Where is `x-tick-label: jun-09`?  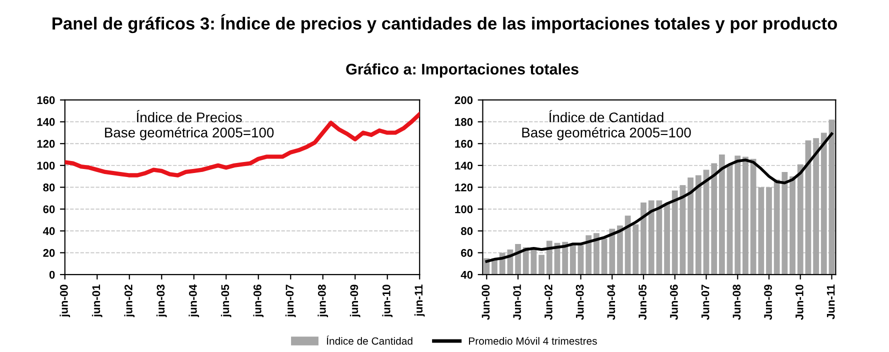
x-tick-label: jun-09 is located at coordinates (355, 301).